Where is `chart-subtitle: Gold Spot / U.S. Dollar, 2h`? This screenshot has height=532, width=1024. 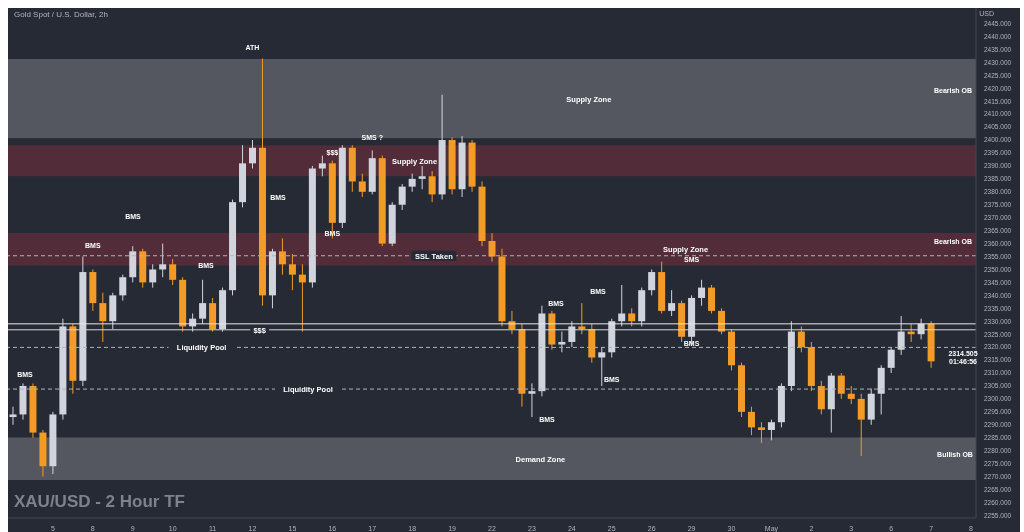 chart-subtitle: Gold Spot / U.S. Dollar, 2h is located at coordinates (61, 14).